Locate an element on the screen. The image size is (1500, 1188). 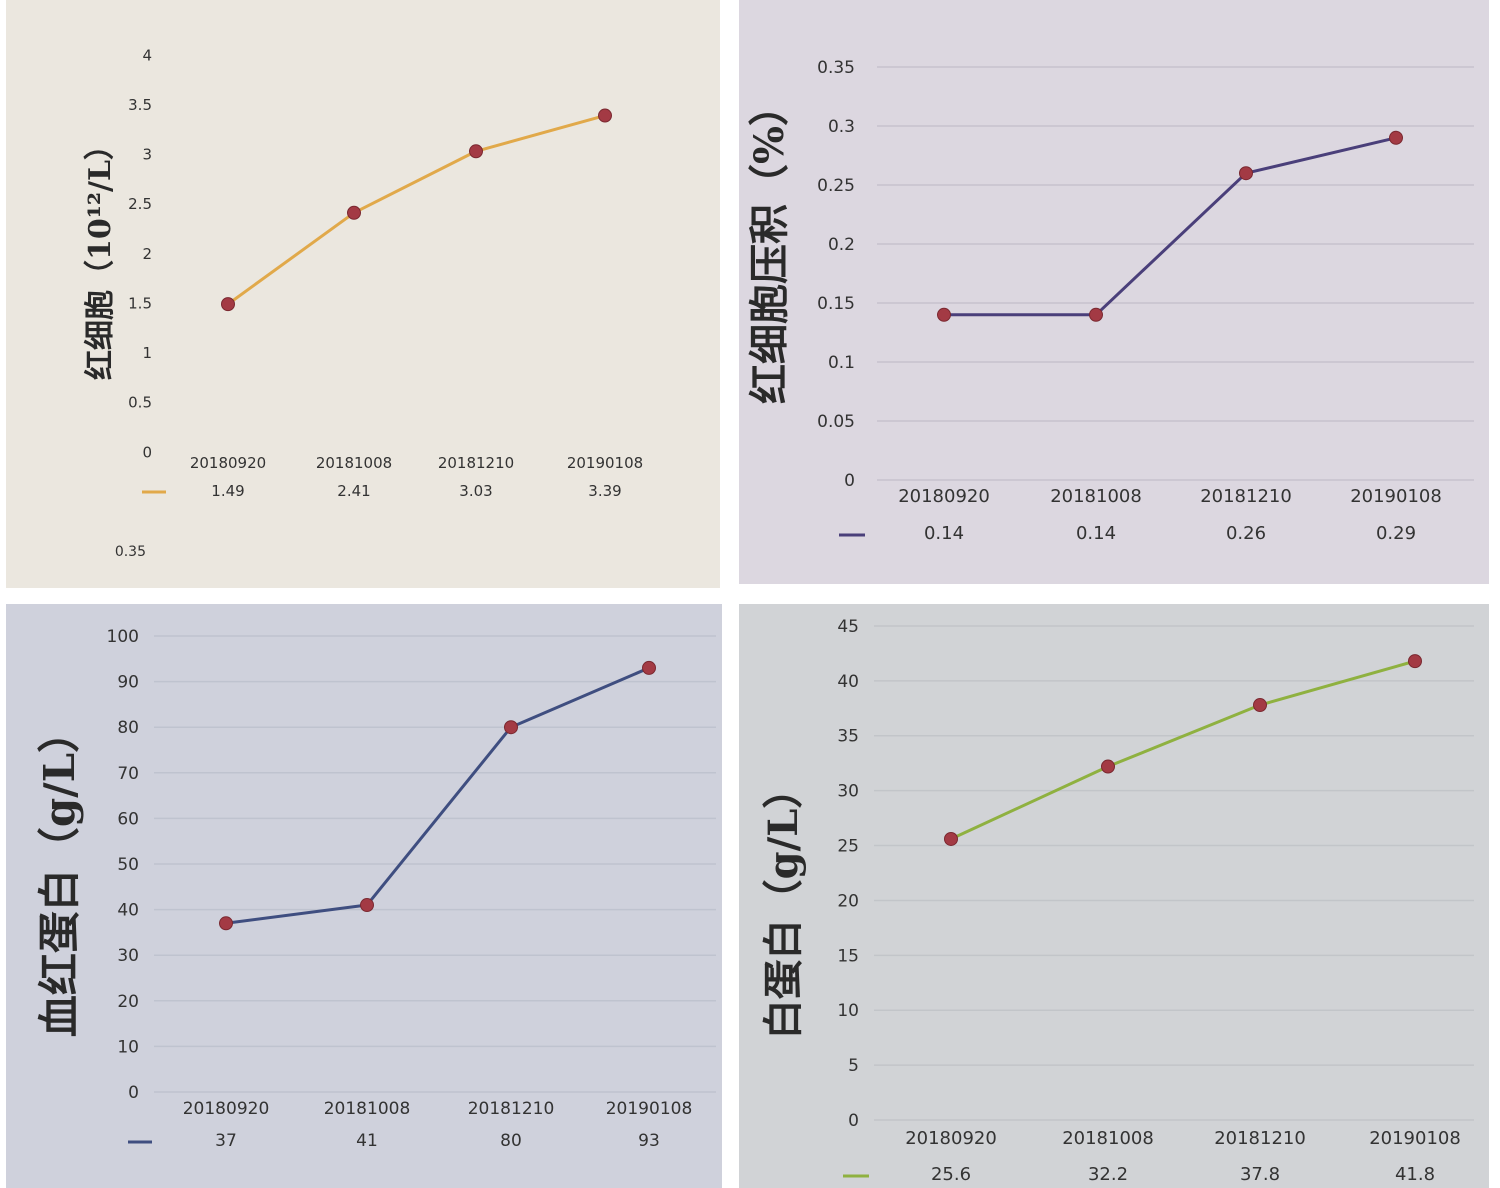
y-axis-label: 白蛋白（g/L） is located at coordinates (783, 904).